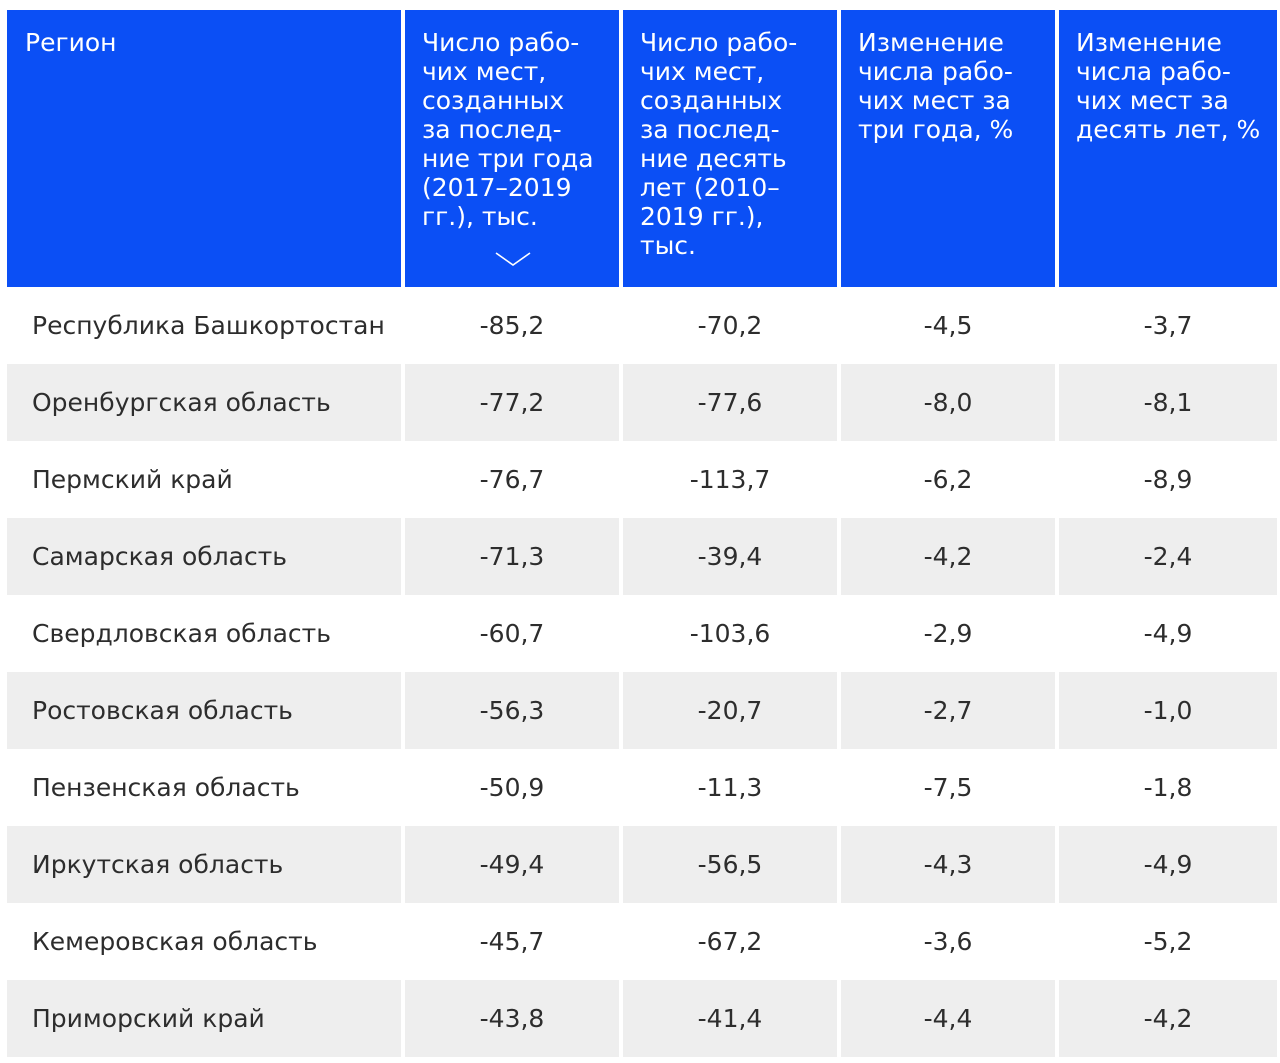 This screenshot has width=1280, height=1063. Describe the element at coordinates (948, 479) in the screenshot. I see `cell-change-3y: -6,2` at that location.